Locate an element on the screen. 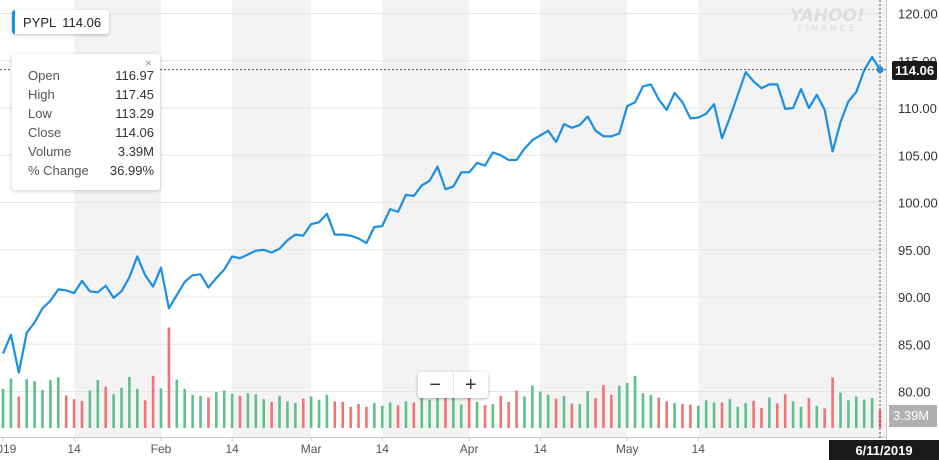 Image resolution: width=939 pixels, height=460 pixels. x-tick-label: Apr is located at coordinates (469, 449).